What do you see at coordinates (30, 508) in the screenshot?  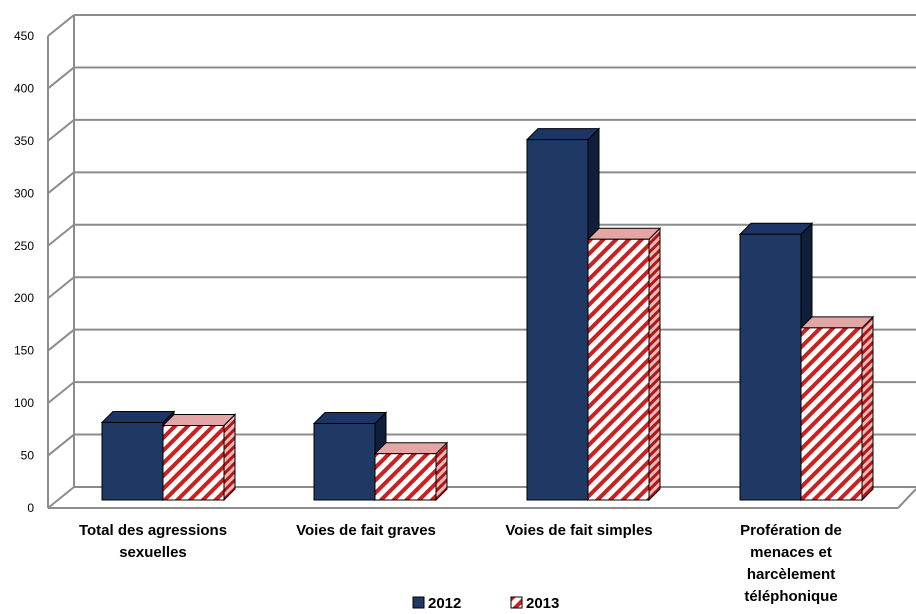 I see `y-tick-label: 0` at bounding box center [30, 508].